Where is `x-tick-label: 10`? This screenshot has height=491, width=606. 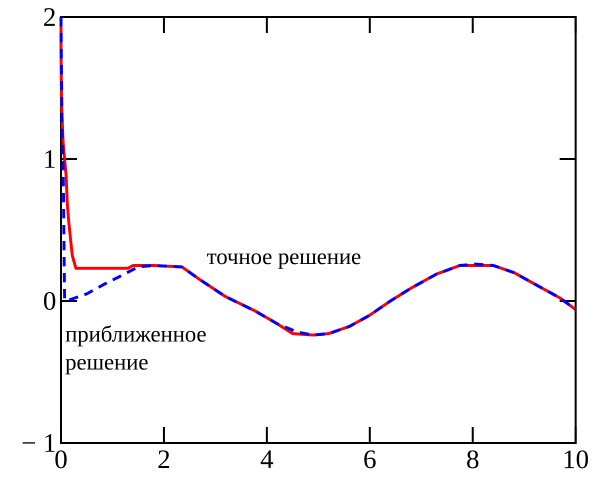 x-tick-label: 10 is located at coordinates (576, 459).